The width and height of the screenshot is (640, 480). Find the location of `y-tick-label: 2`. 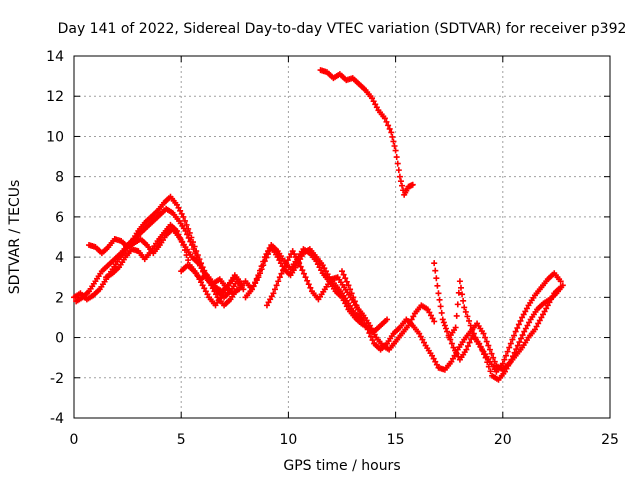

y-tick-label: 2 is located at coordinates (59, 298).